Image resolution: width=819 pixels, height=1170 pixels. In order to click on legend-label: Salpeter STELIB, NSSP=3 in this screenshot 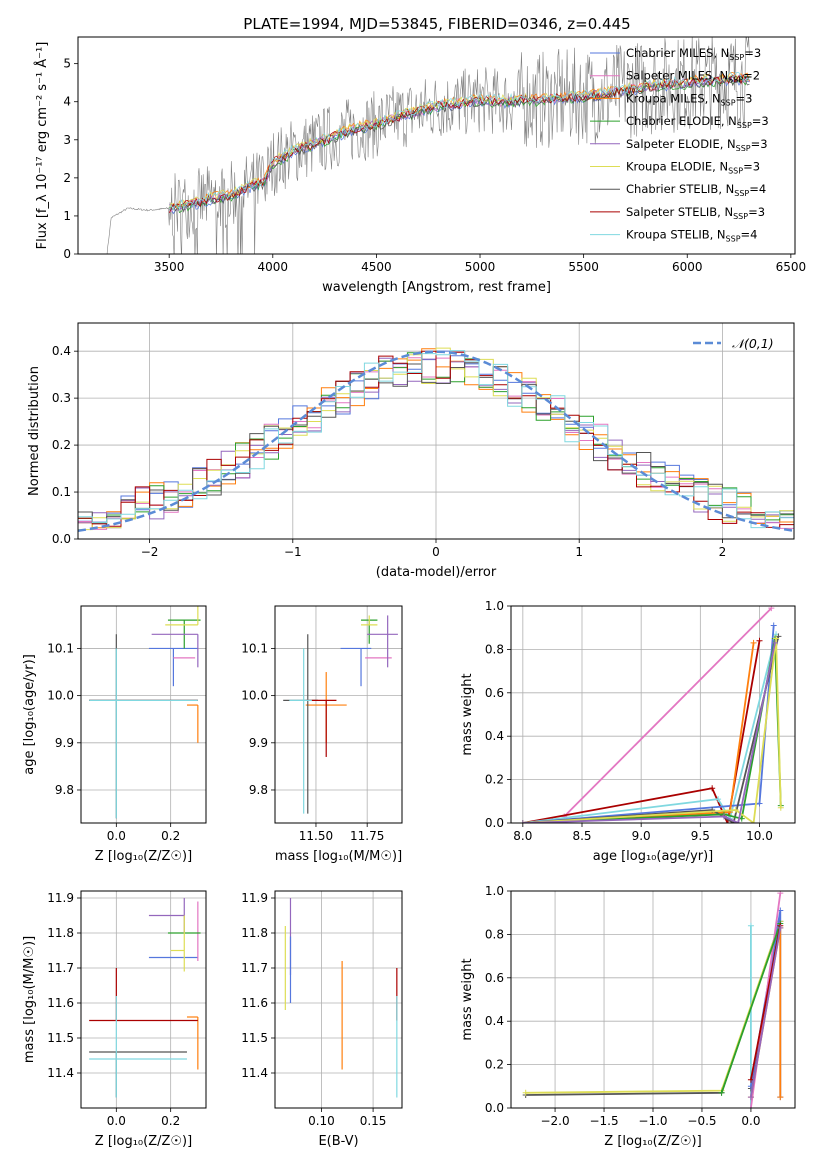, I will do `click(695, 213)`.